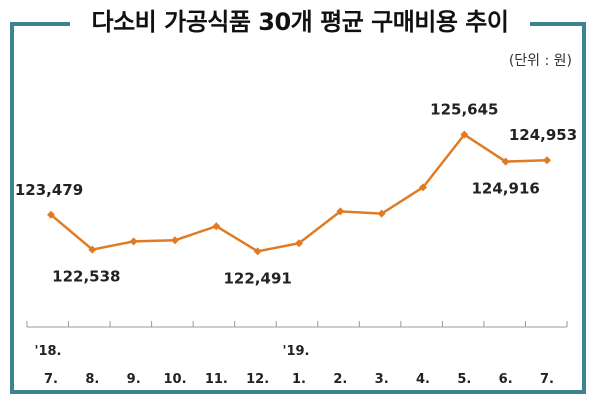 This screenshot has width=600, height=407. I want to click on x-tick-label: 12., so click(257, 379).